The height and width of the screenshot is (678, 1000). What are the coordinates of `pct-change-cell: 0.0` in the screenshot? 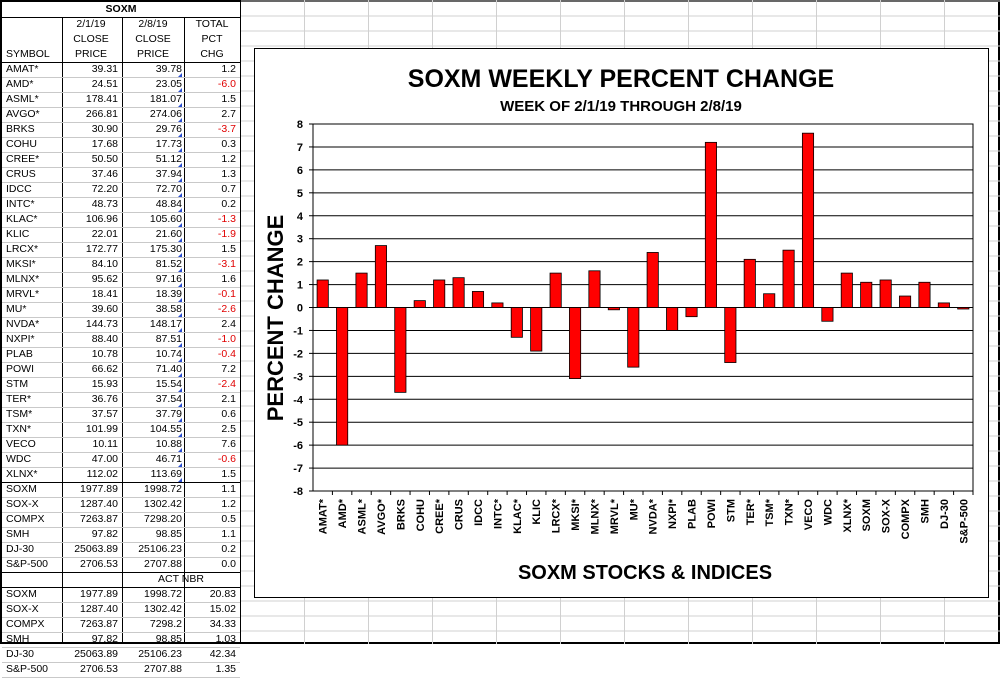 It's located at (228, 564).